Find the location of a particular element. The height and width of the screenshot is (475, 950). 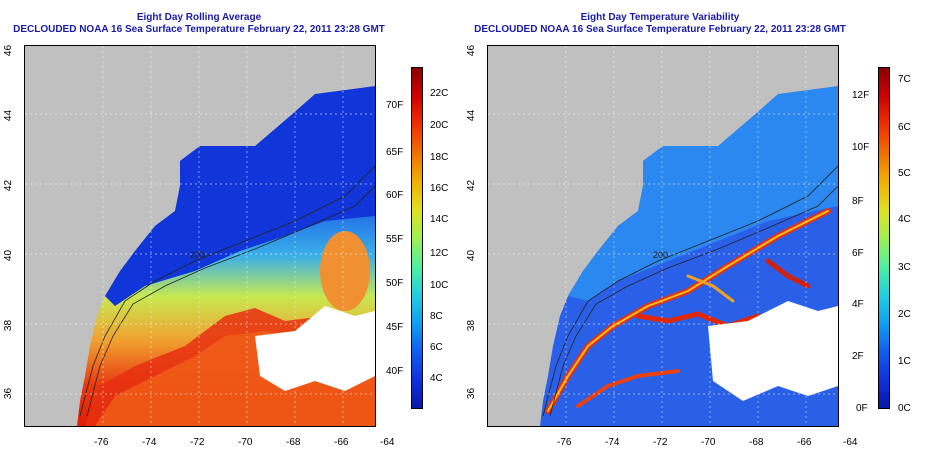

cb-label-c: 8C is located at coordinates (436, 316).